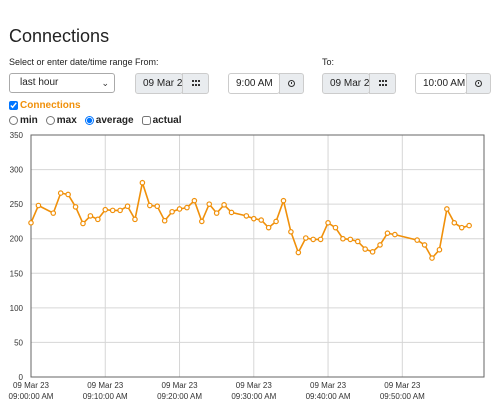 The width and height of the screenshot is (500, 403). Describe the element at coordinates (13, 105) in the screenshot. I see `connections-checkbox` at that location.